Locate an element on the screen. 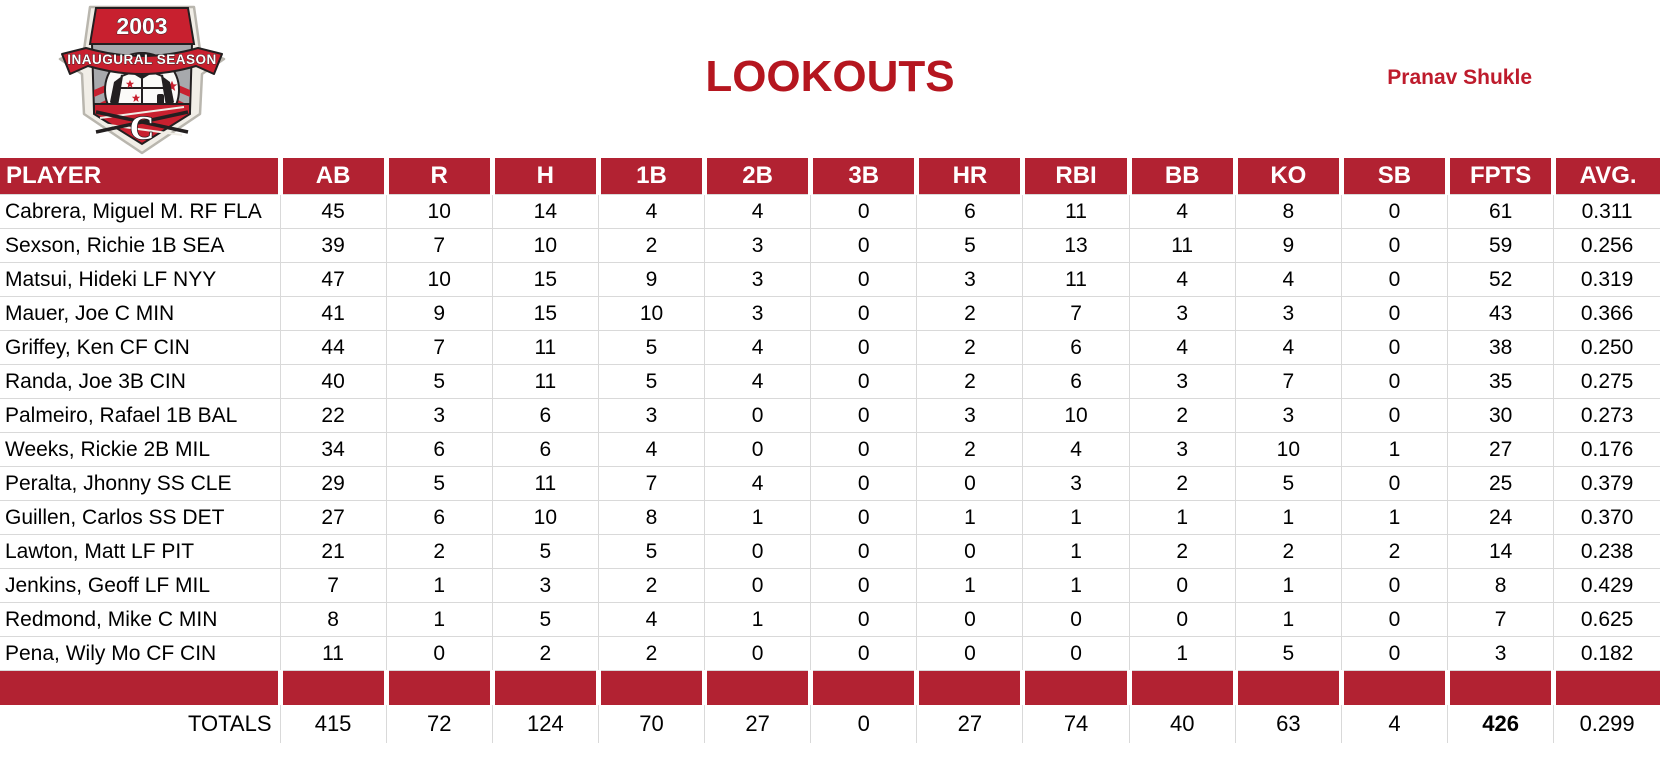 The image size is (1660, 769). stat-cell: 13 is located at coordinates (1076, 245).